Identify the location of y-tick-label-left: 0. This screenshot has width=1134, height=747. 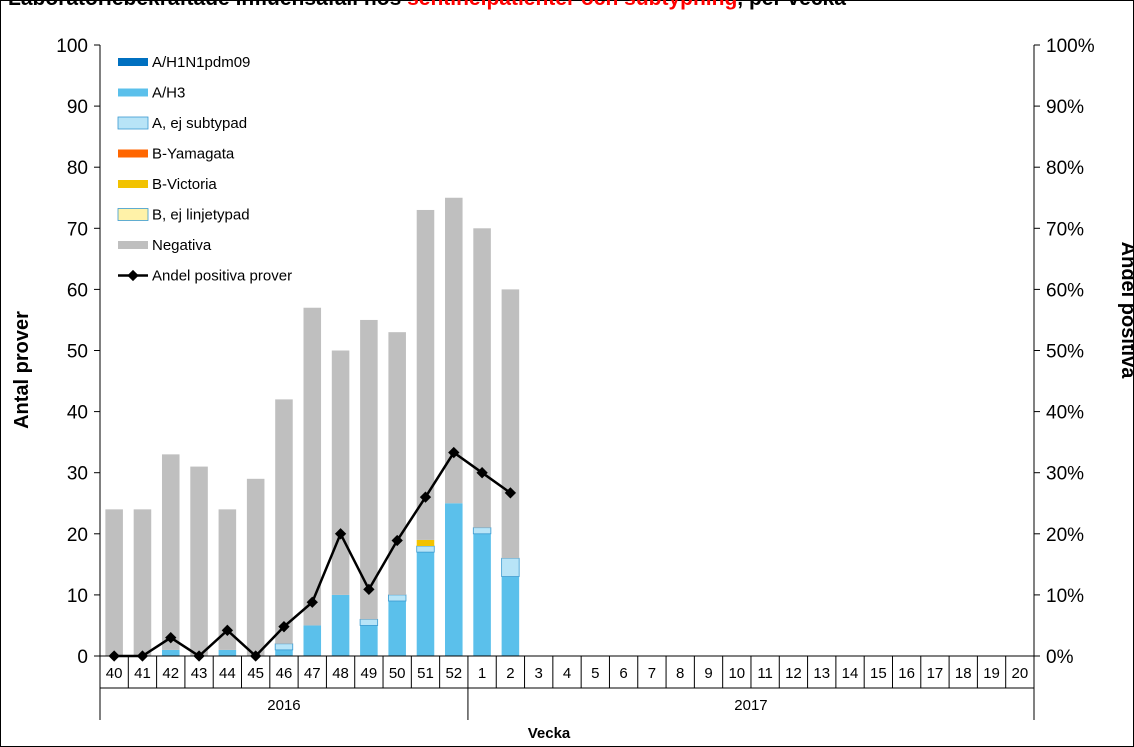
(82, 657).